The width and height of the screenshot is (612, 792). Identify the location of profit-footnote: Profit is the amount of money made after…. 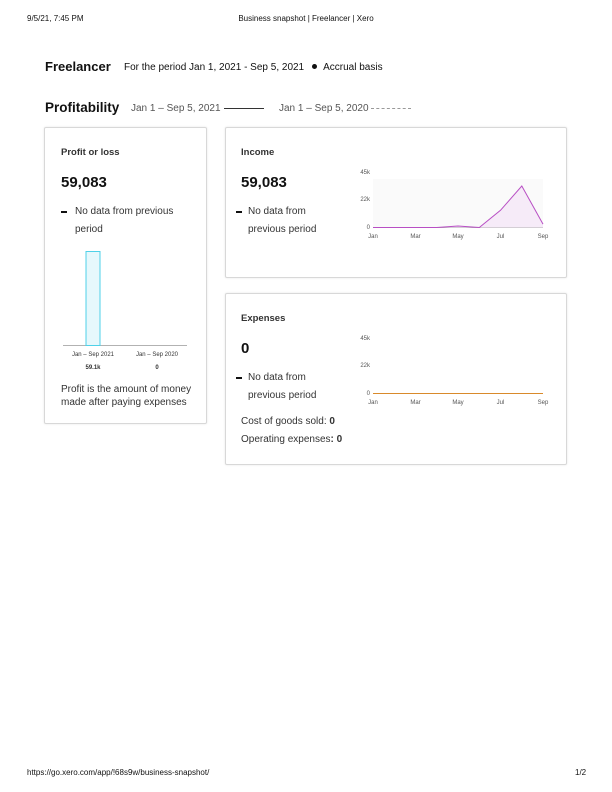
(126, 396).